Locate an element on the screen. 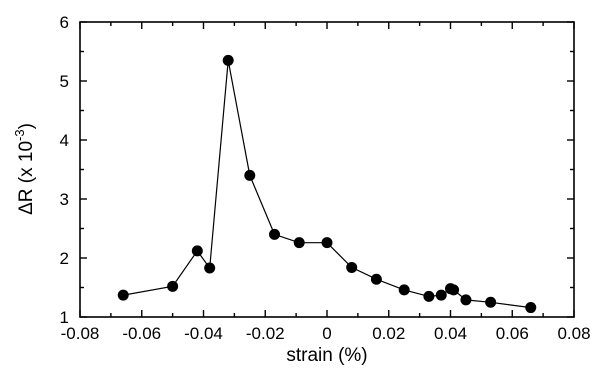 The height and width of the screenshot is (370, 604). y-tick-label: 2 is located at coordinates (64, 258).